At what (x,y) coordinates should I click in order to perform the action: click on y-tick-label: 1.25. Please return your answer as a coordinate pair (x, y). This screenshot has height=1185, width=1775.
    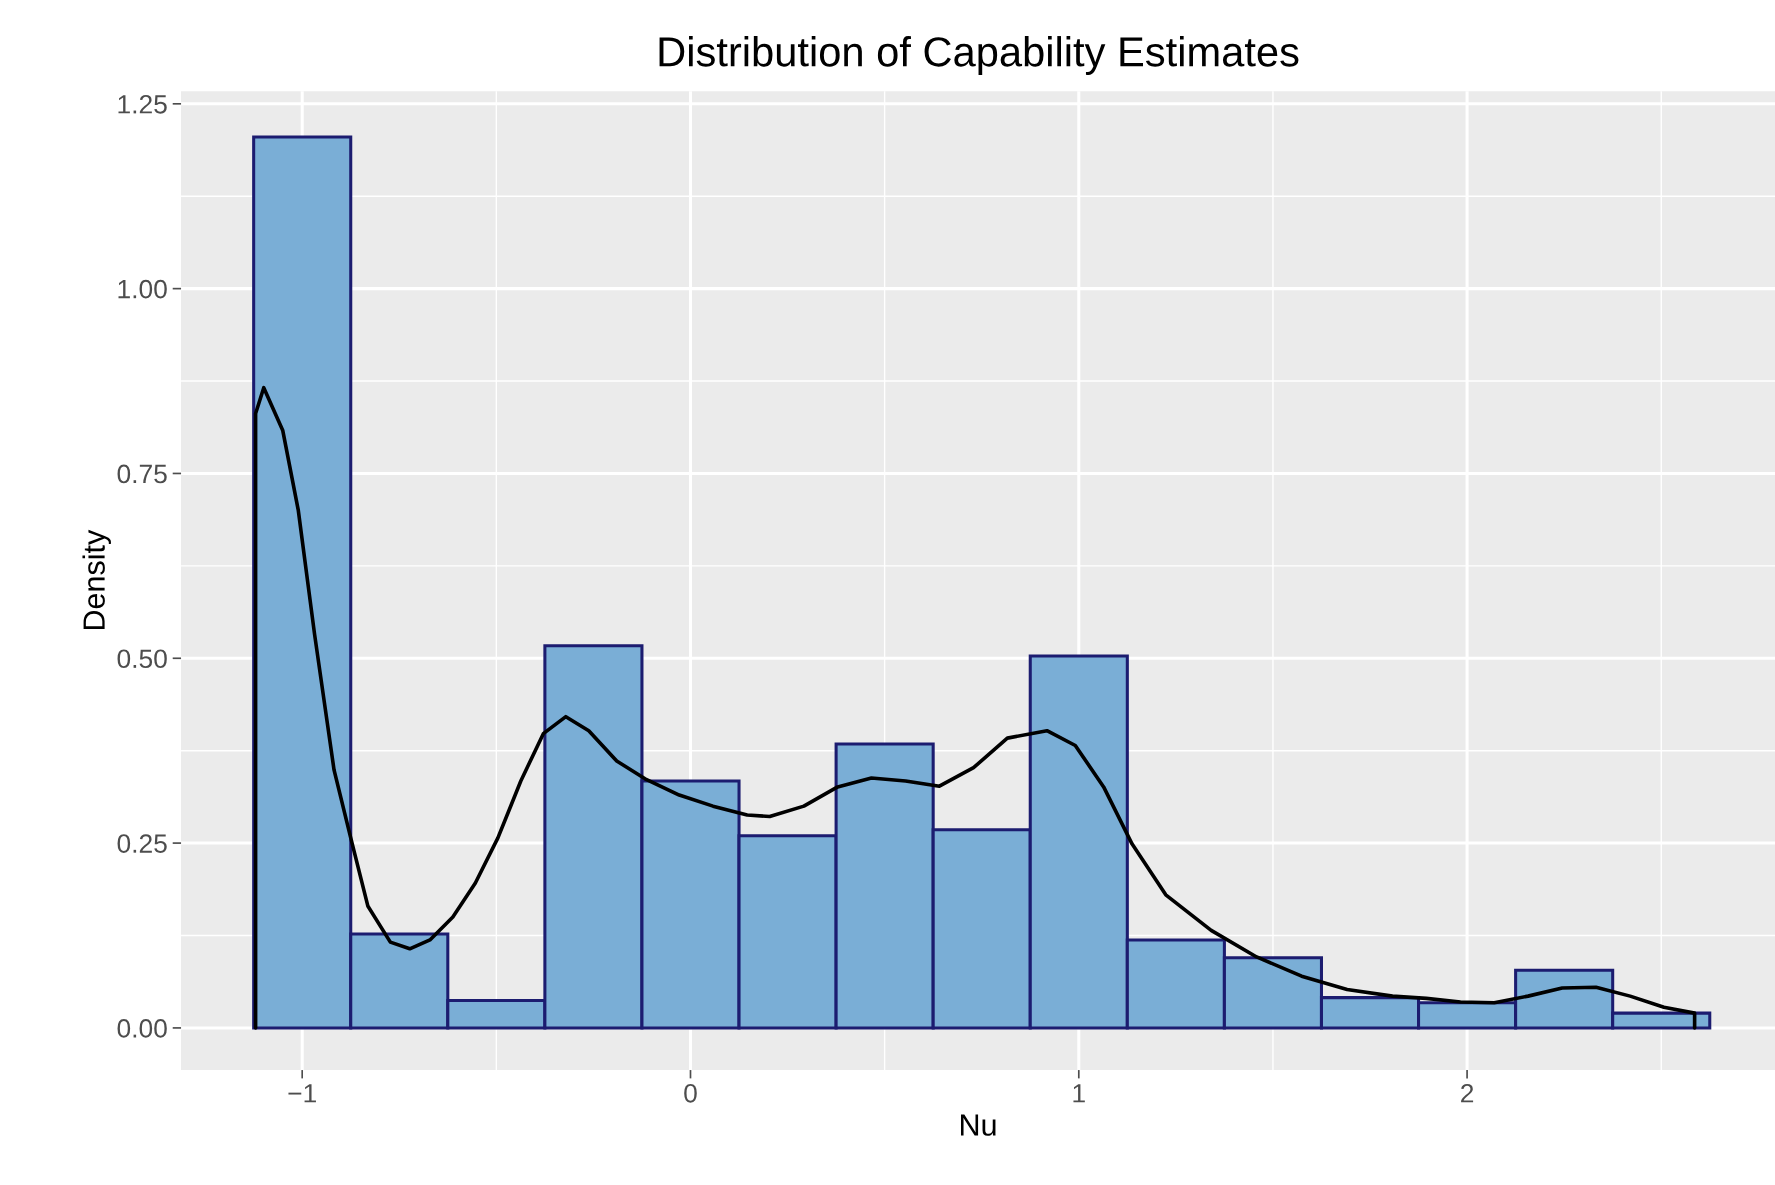
    Looking at the image, I should click on (142, 104).